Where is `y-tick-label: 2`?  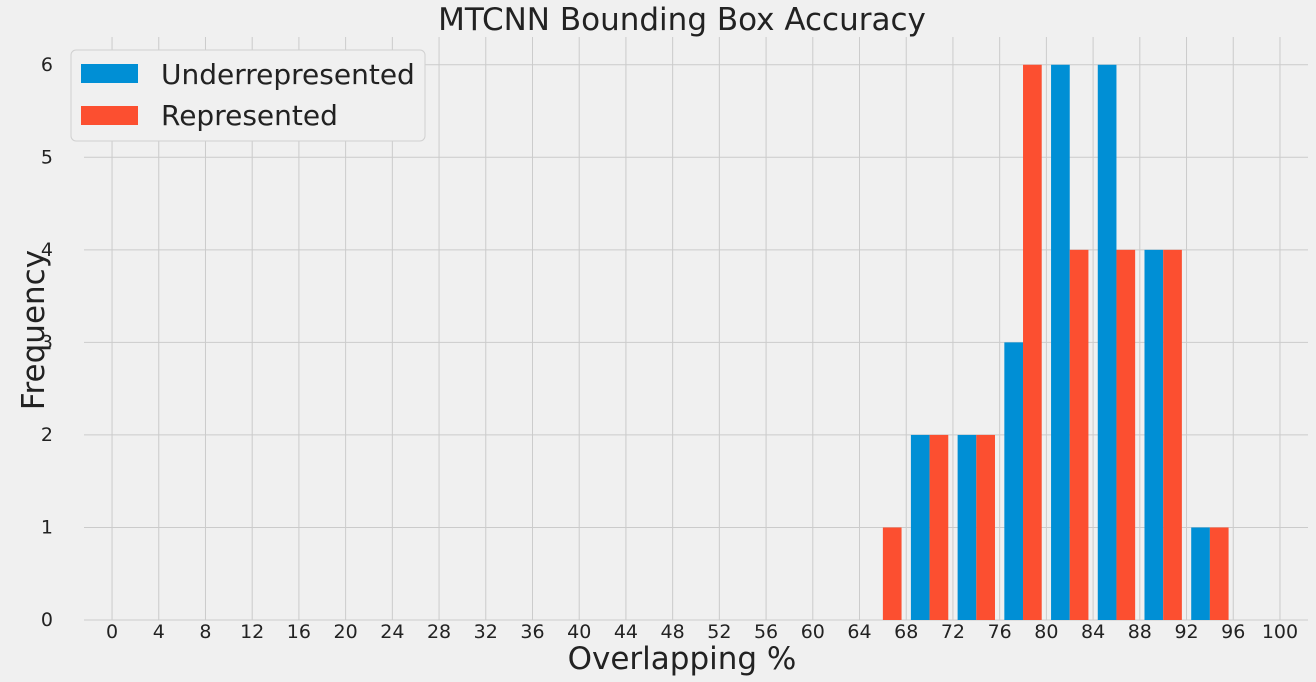 y-tick-label: 2 is located at coordinates (47, 435).